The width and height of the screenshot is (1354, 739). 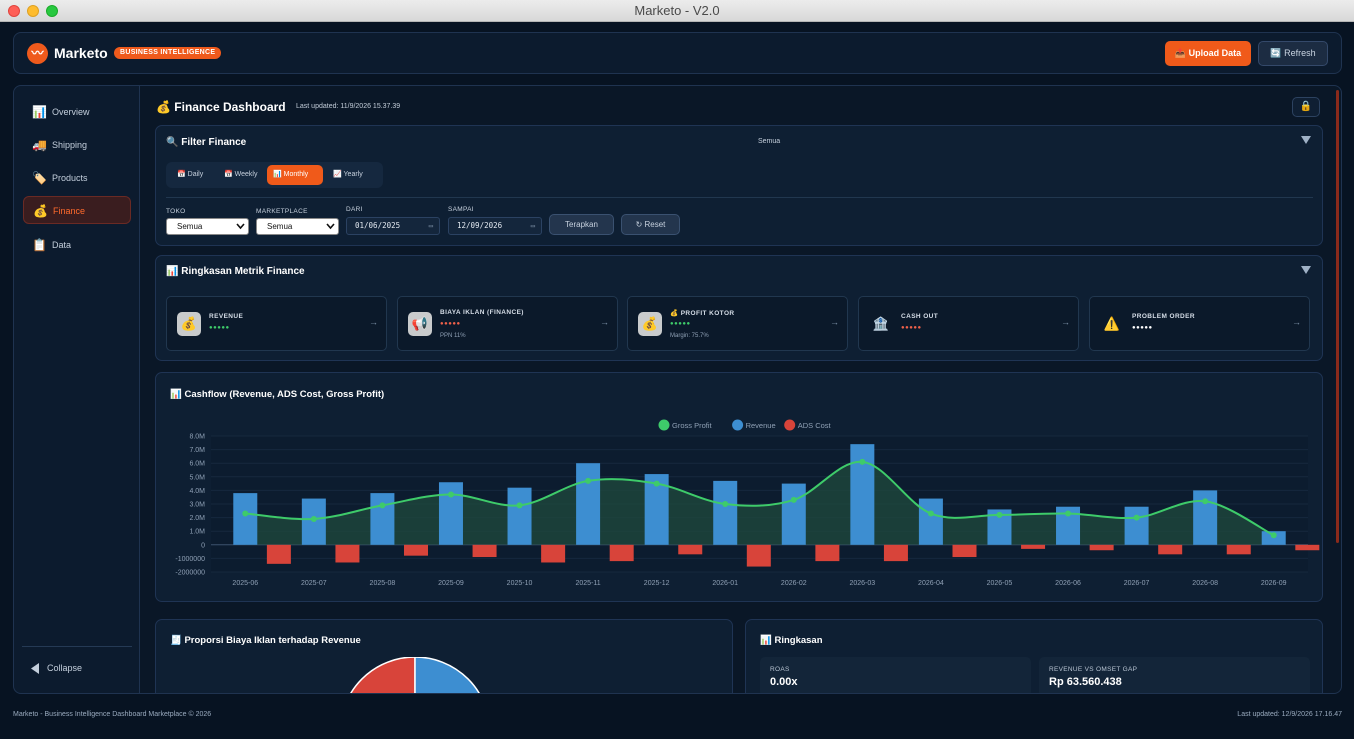 What do you see at coordinates (588, 583) in the screenshot?
I see `x-tick-label: 2025-11` at bounding box center [588, 583].